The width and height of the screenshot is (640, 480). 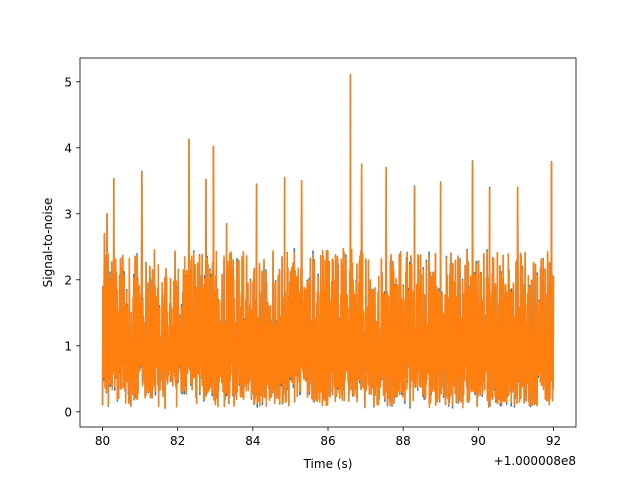 I want to click on x-offset-label: +1.000008e8, so click(x=535, y=461).